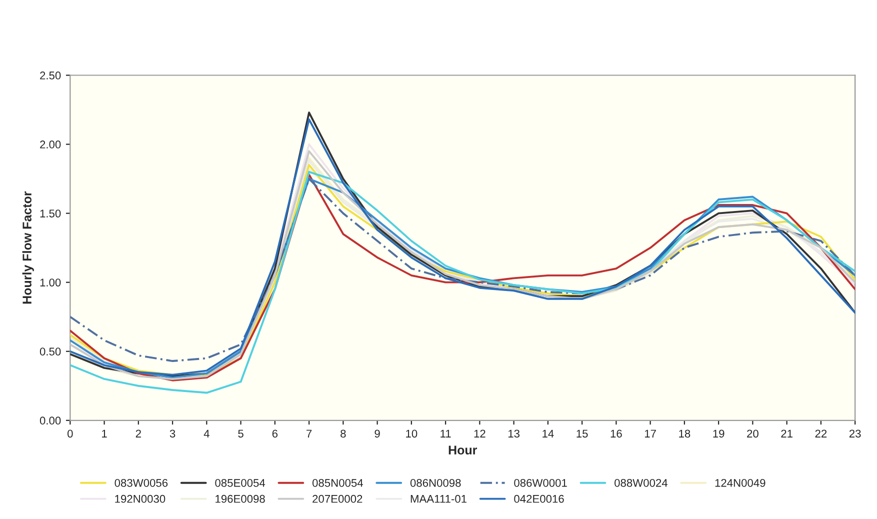 The image size is (877, 519). What do you see at coordinates (740, 483) in the screenshot?
I see `legend-label: 124N0049` at bounding box center [740, 483].